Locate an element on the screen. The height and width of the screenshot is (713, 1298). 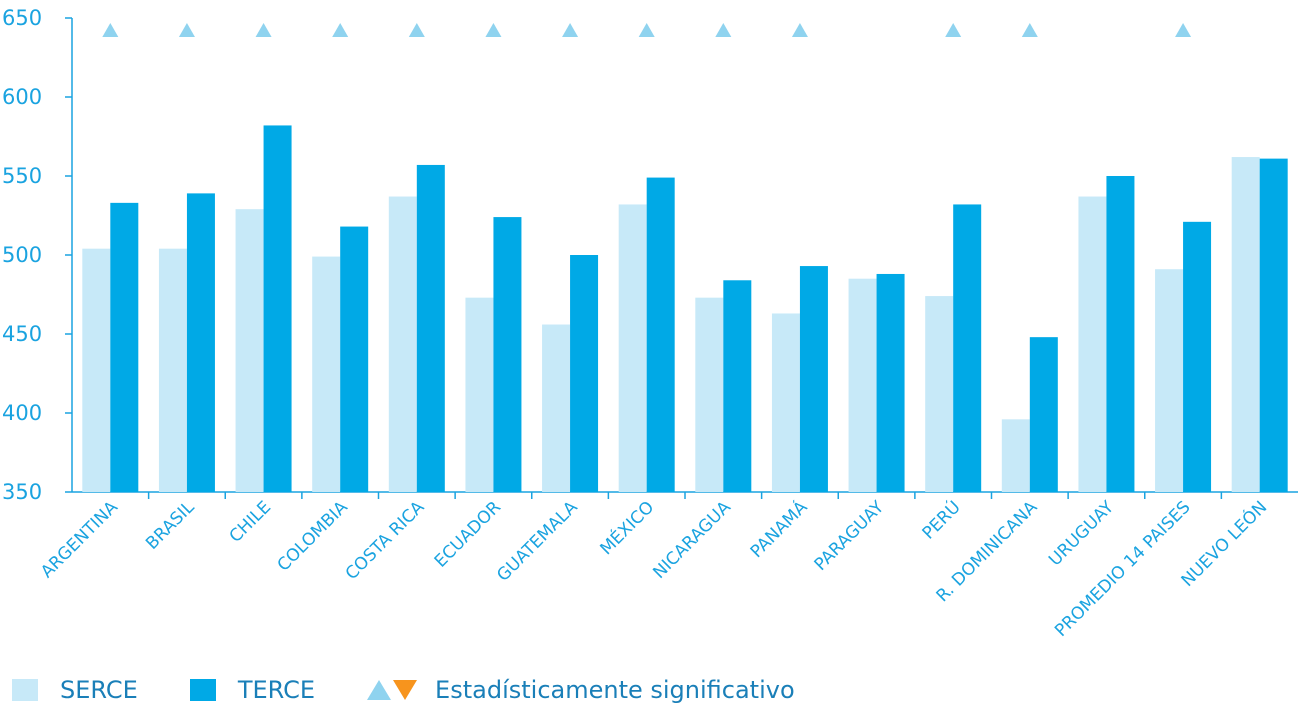
x-tick-label: ARGENTINA is located at coordinates (79, 539).